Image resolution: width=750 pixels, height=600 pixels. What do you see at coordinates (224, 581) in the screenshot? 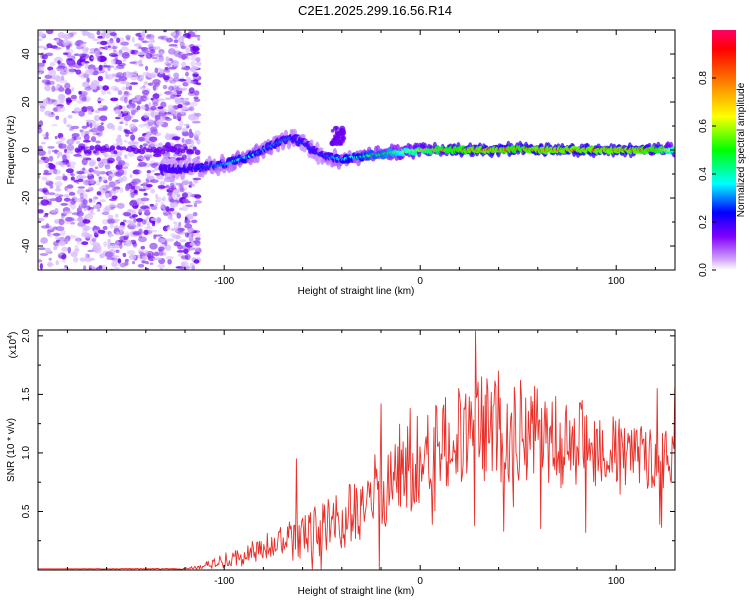
I see `snr-x-tick-label: -100` at bounding box center [224, 581].